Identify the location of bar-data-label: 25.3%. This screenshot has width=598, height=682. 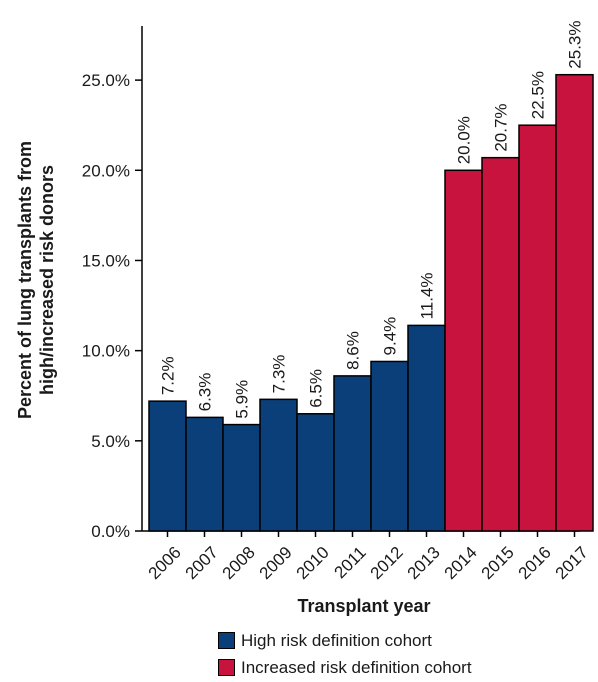
(575, 44).